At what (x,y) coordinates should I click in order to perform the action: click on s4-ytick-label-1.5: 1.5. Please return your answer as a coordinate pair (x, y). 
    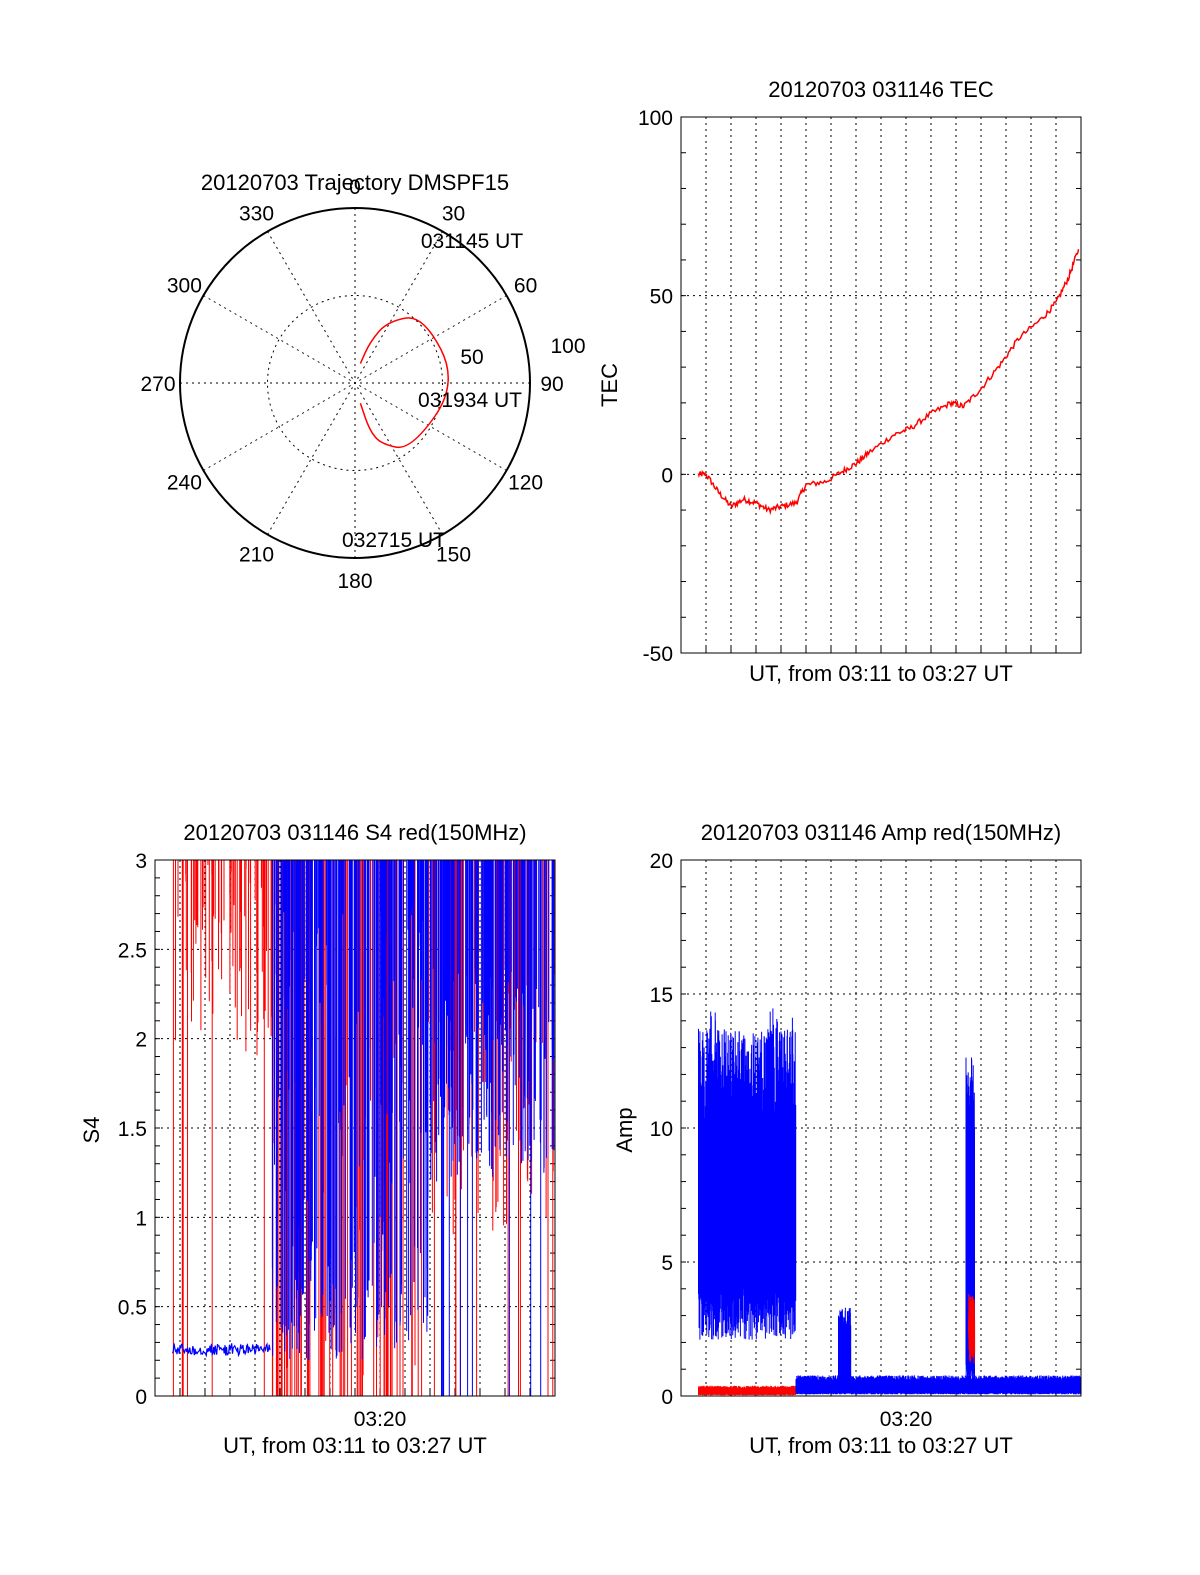
    Looking at the image, I should click on (132, 1129).